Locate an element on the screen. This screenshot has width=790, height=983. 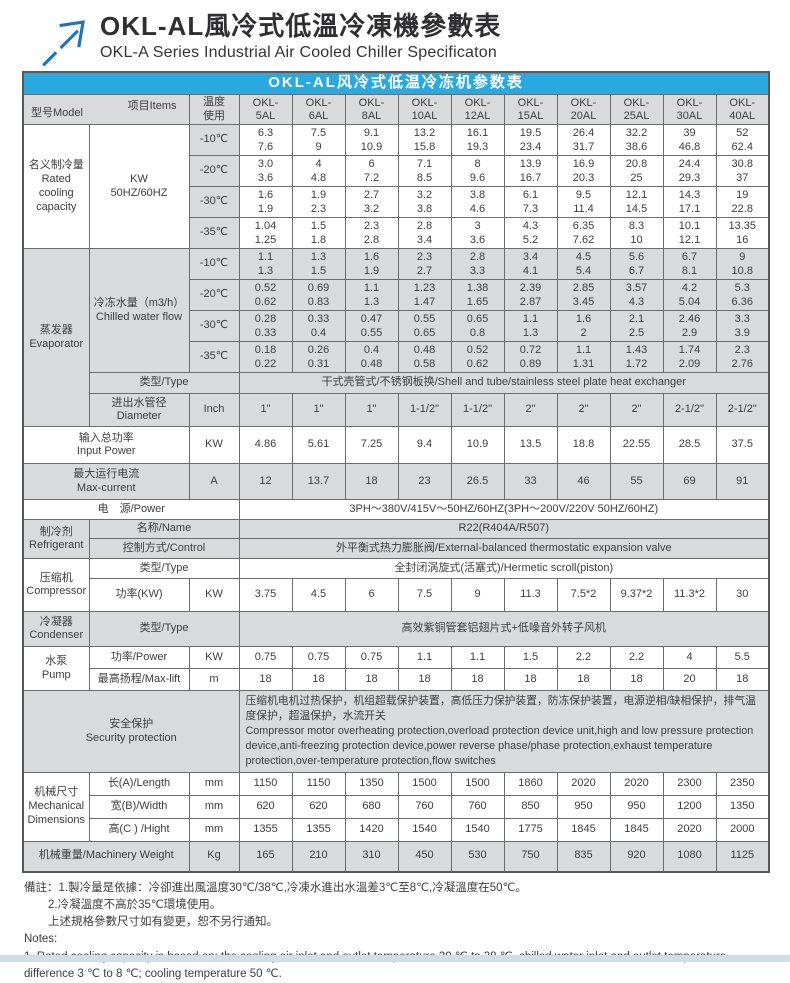
value-cell: 3.0 3.6 is located at coordinates (265, 171).